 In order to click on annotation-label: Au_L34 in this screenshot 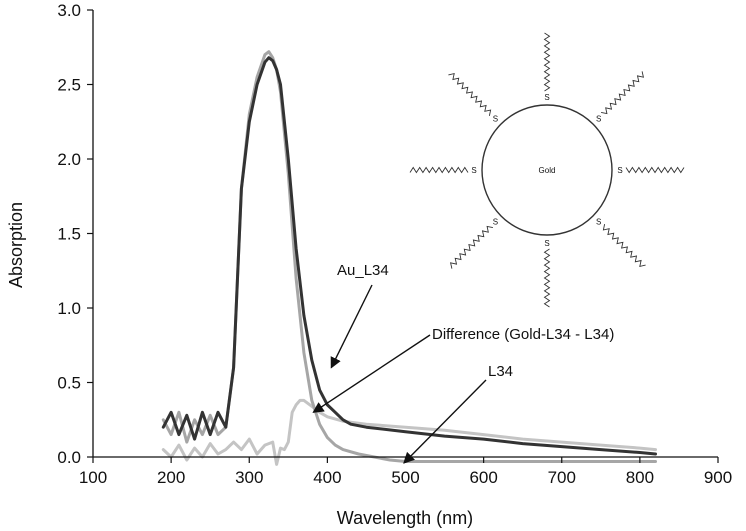, I will do `click(363, 270)`.